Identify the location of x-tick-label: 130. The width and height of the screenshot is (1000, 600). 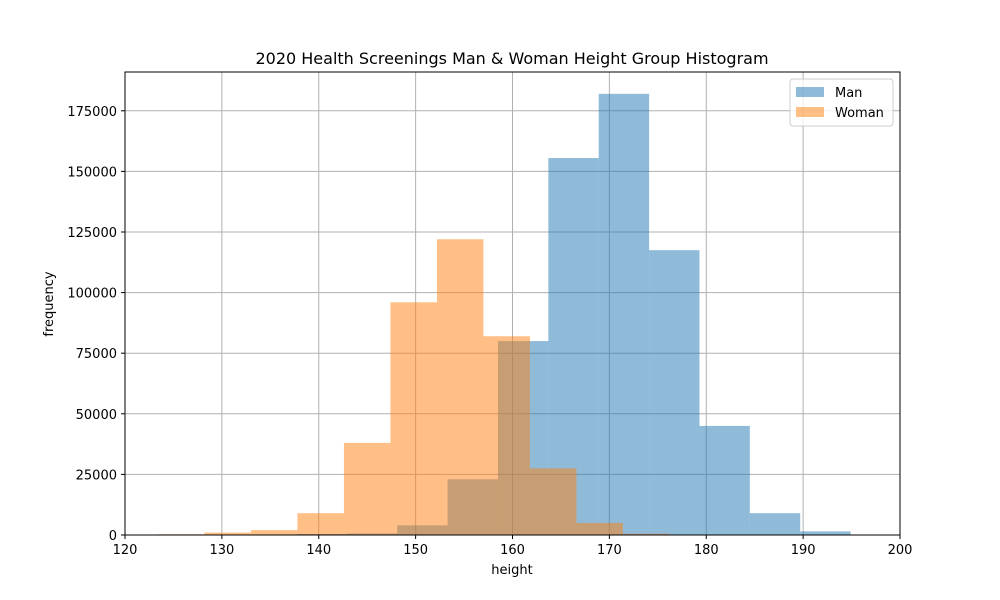
(221, 550).